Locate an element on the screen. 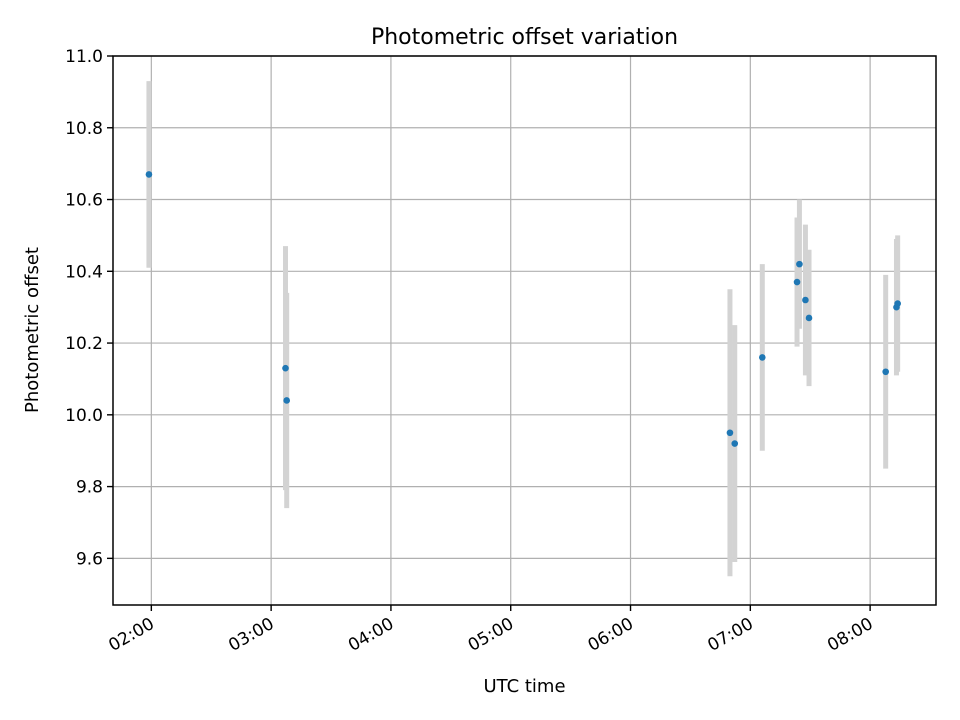 The image size is (960, 720). y-tick-label: 10.8 is located at coordinates (84, 129).